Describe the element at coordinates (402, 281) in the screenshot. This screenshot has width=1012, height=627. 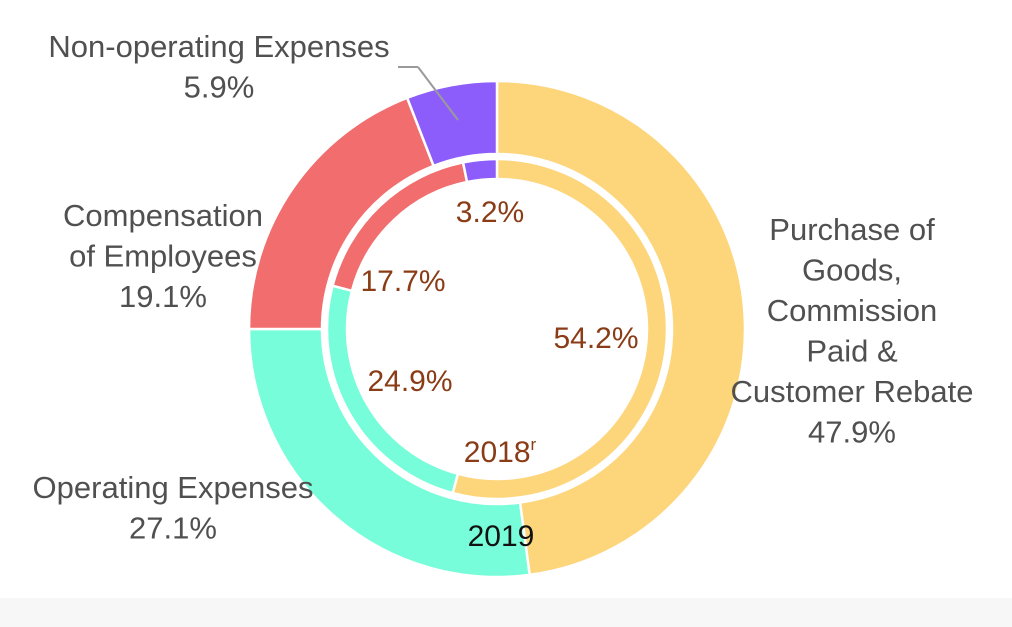
I see `inner-value-label-2: 17.7%` at that location.